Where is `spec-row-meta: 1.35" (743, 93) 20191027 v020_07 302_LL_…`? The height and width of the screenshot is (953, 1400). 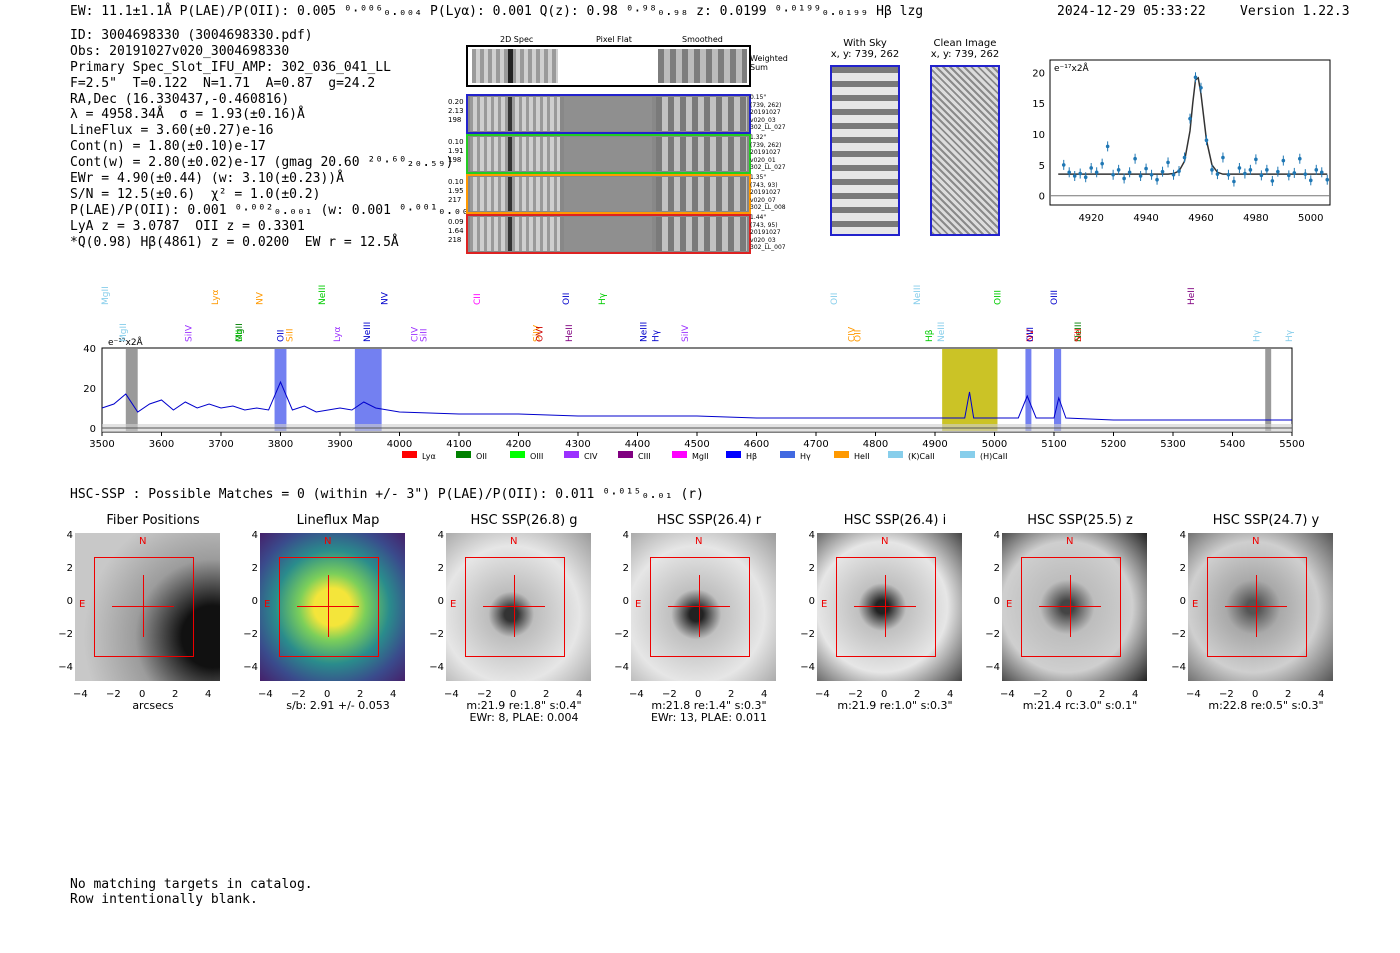
spec-row-meta: 1.35" (743, 93) 20191027 v020_07 302_LL_… is located at coordinates (768, 193).